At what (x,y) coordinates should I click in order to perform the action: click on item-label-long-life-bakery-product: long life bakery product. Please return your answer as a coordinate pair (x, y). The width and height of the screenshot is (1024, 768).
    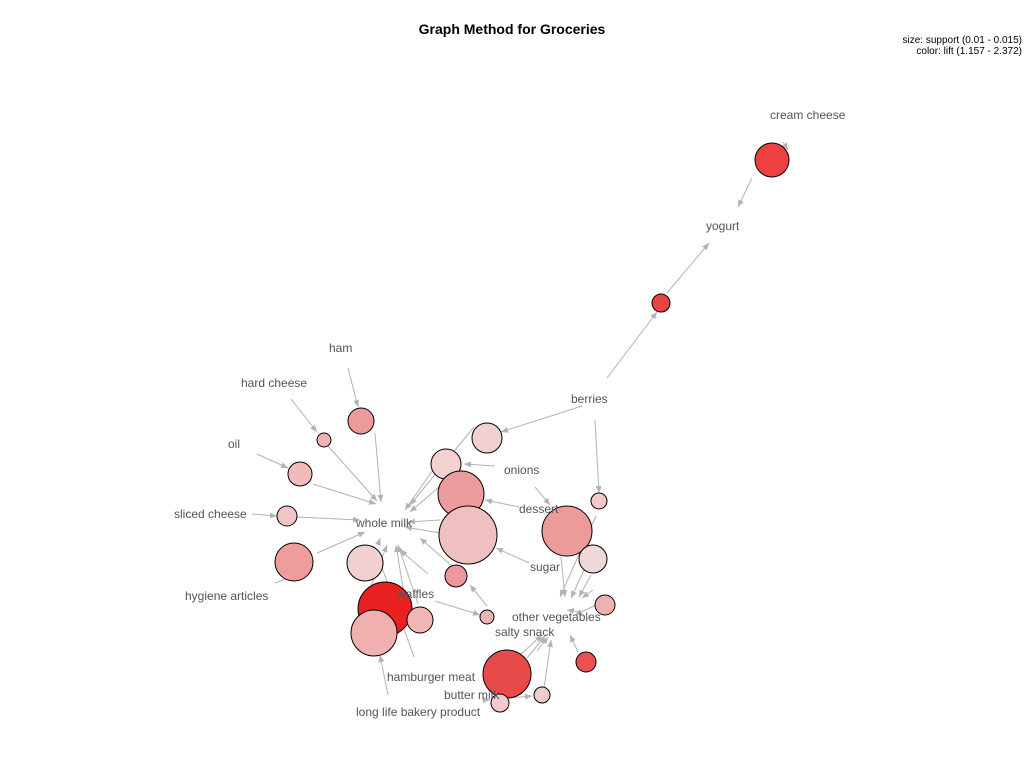
    Looking at the image, I should click on (418, 712).